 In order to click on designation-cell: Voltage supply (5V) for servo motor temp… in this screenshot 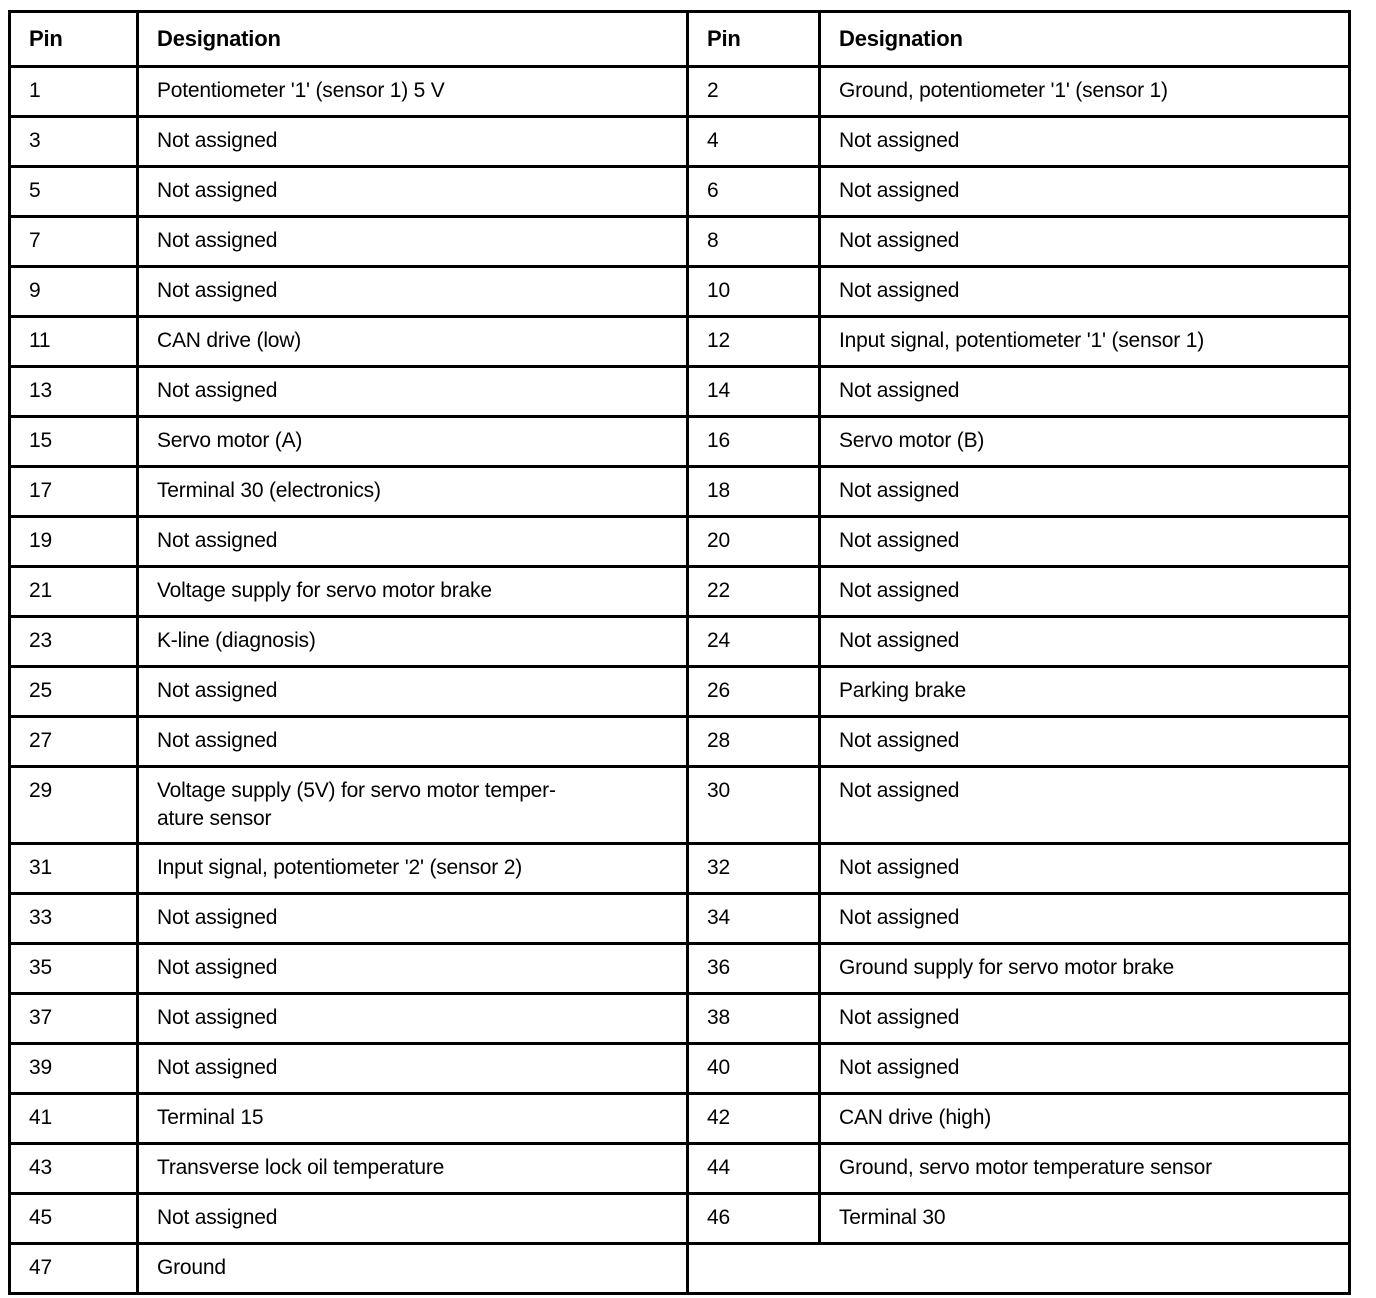, I will do `click(412, 805)`.